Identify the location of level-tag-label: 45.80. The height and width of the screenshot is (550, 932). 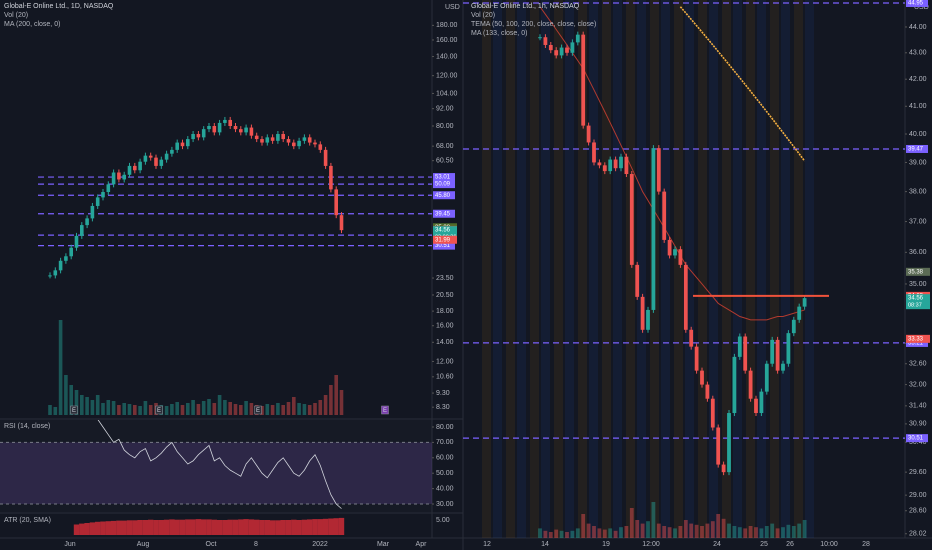
(443, 196).